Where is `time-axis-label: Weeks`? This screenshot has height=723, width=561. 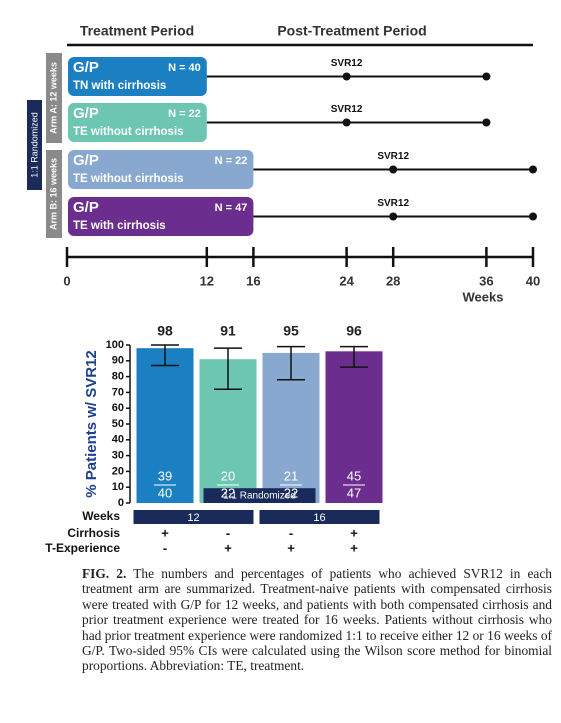
time-axis-label: Weeks is located at coordinates (483, 296).